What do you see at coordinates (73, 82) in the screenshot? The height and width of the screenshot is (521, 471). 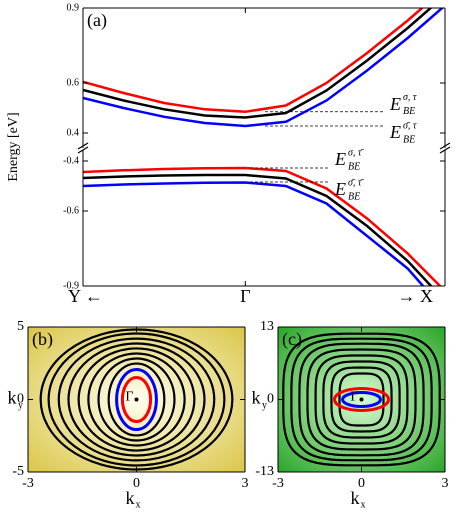 I see `y-tick-label: 0.6` at bounding box center [73, 82].